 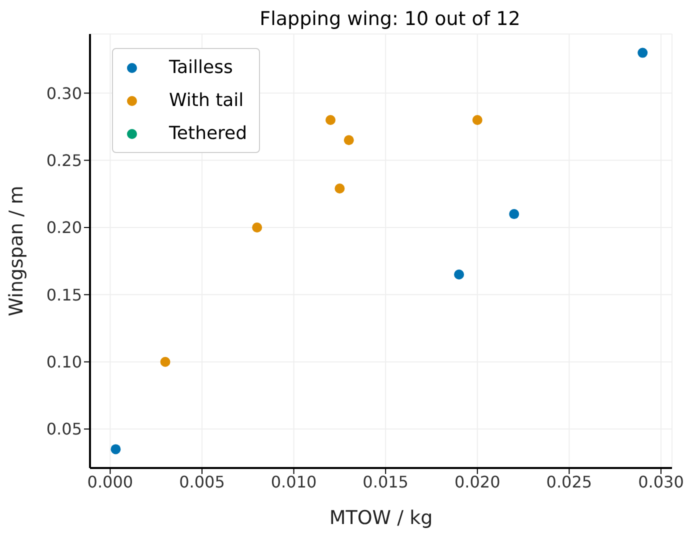 What do you see at coordinates (64, 160) in the screenshot?
I see `y-tick-label: 0.25` at bounding box center [64, 160].